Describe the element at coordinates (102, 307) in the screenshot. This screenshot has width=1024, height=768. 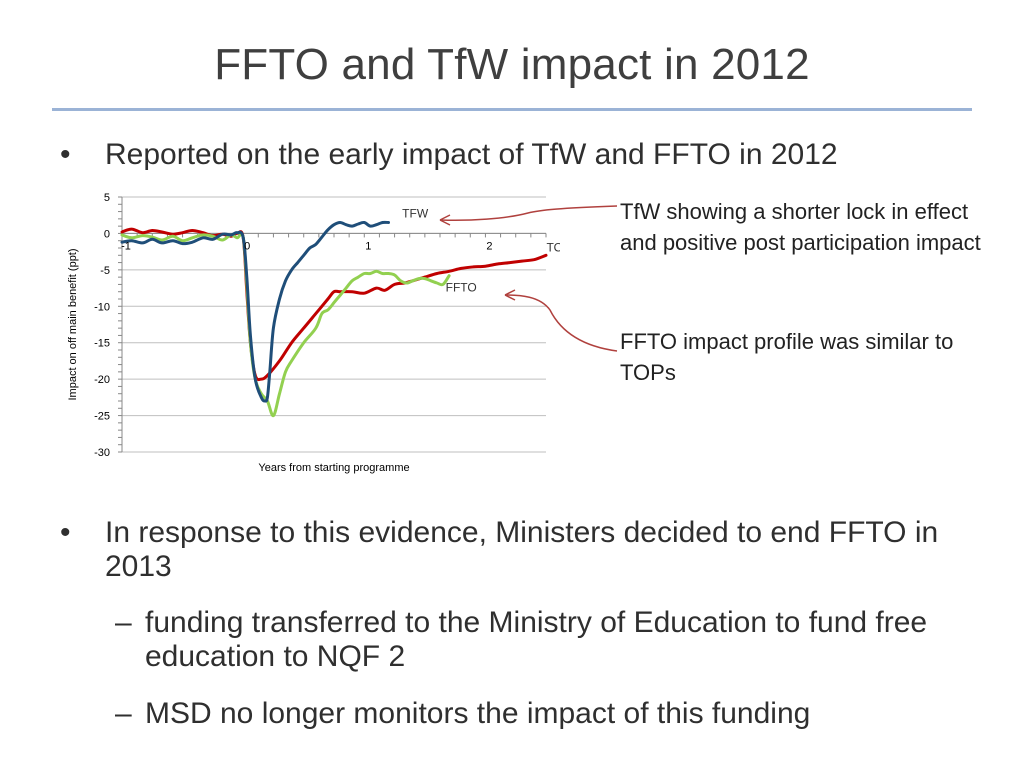
I see `y-tick-label: -10` at that location.